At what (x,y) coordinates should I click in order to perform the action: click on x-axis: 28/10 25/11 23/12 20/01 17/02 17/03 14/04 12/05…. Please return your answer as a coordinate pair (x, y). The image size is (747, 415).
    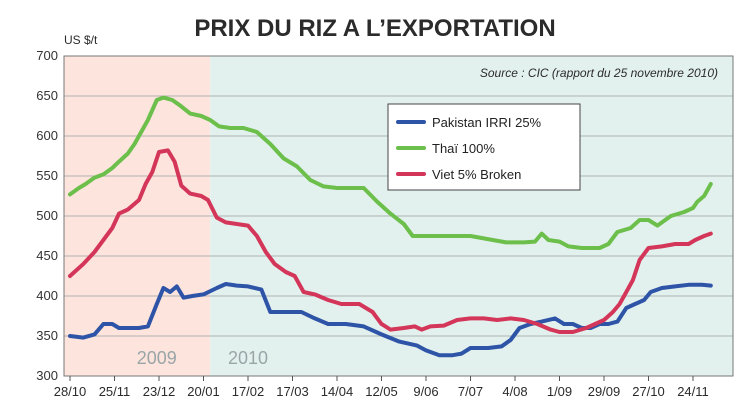
    Looking at the image, I should click on (381, 387).